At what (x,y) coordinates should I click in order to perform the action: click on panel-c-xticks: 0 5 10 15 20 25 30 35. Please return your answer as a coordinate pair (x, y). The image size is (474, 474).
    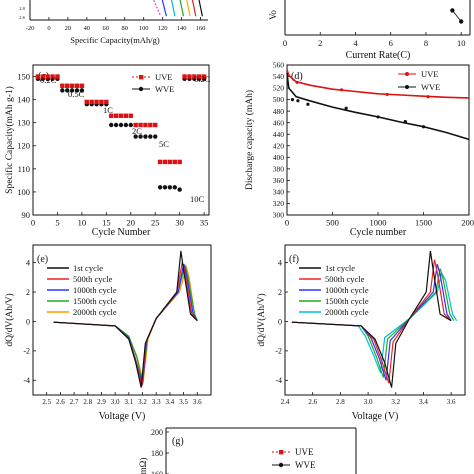
    Looking at the image, I should click on (119, 220).